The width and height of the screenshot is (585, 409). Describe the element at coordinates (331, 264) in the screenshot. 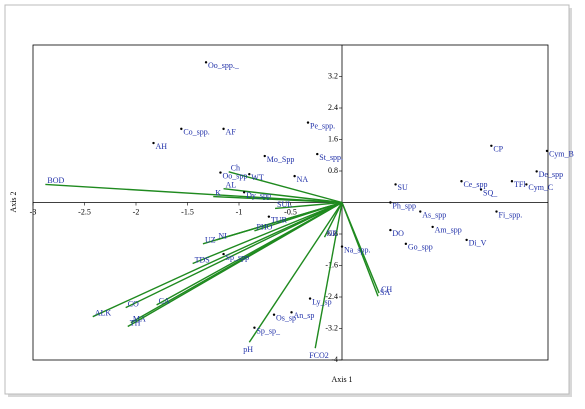

I see `y-tick-label: -1.6` at that location.